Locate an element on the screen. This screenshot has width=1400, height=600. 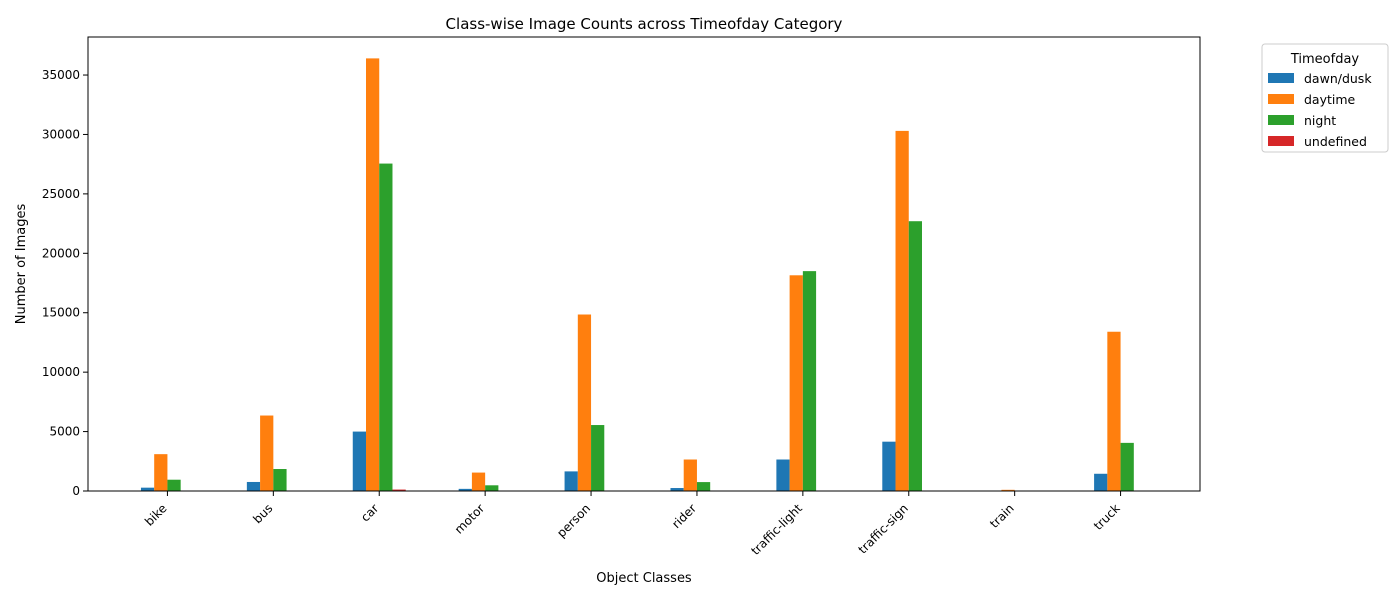
y-axis-ticks: 0 5000 10000 15000 20000 25000 30000 35000 is located at coordinates (65, 283).